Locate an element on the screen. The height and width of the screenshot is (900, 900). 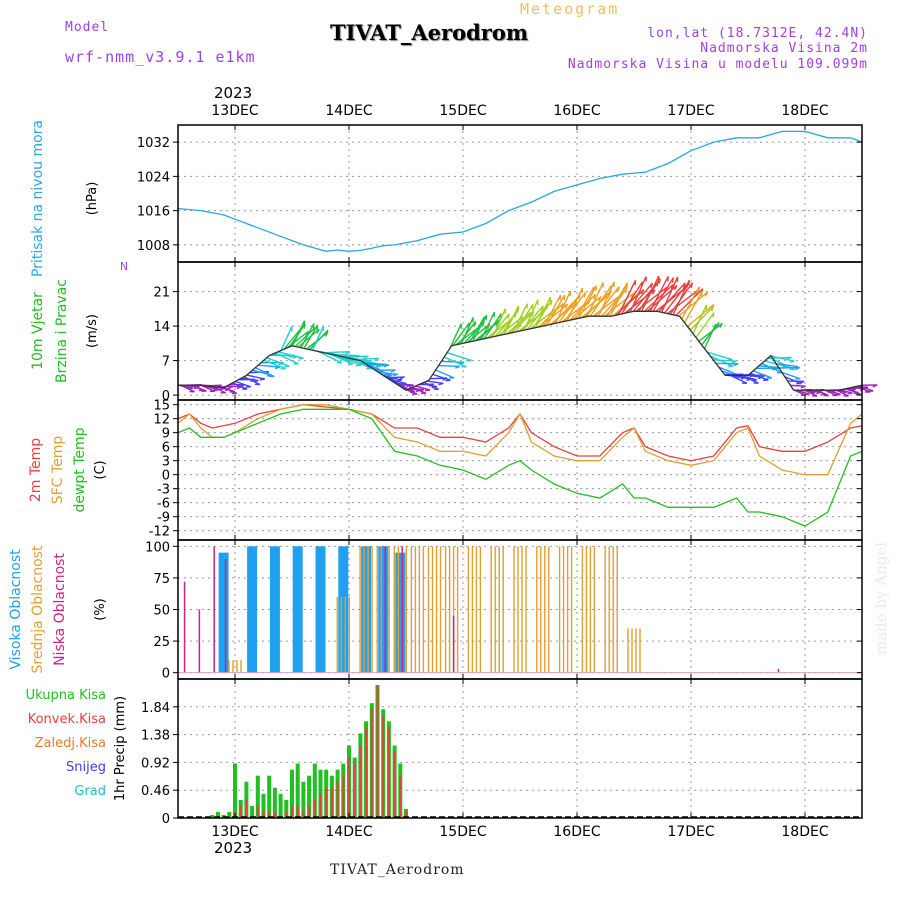
model-elevation-label: Nadmorska Visina u modelu 109.099m is located at coordinates (717, 64).